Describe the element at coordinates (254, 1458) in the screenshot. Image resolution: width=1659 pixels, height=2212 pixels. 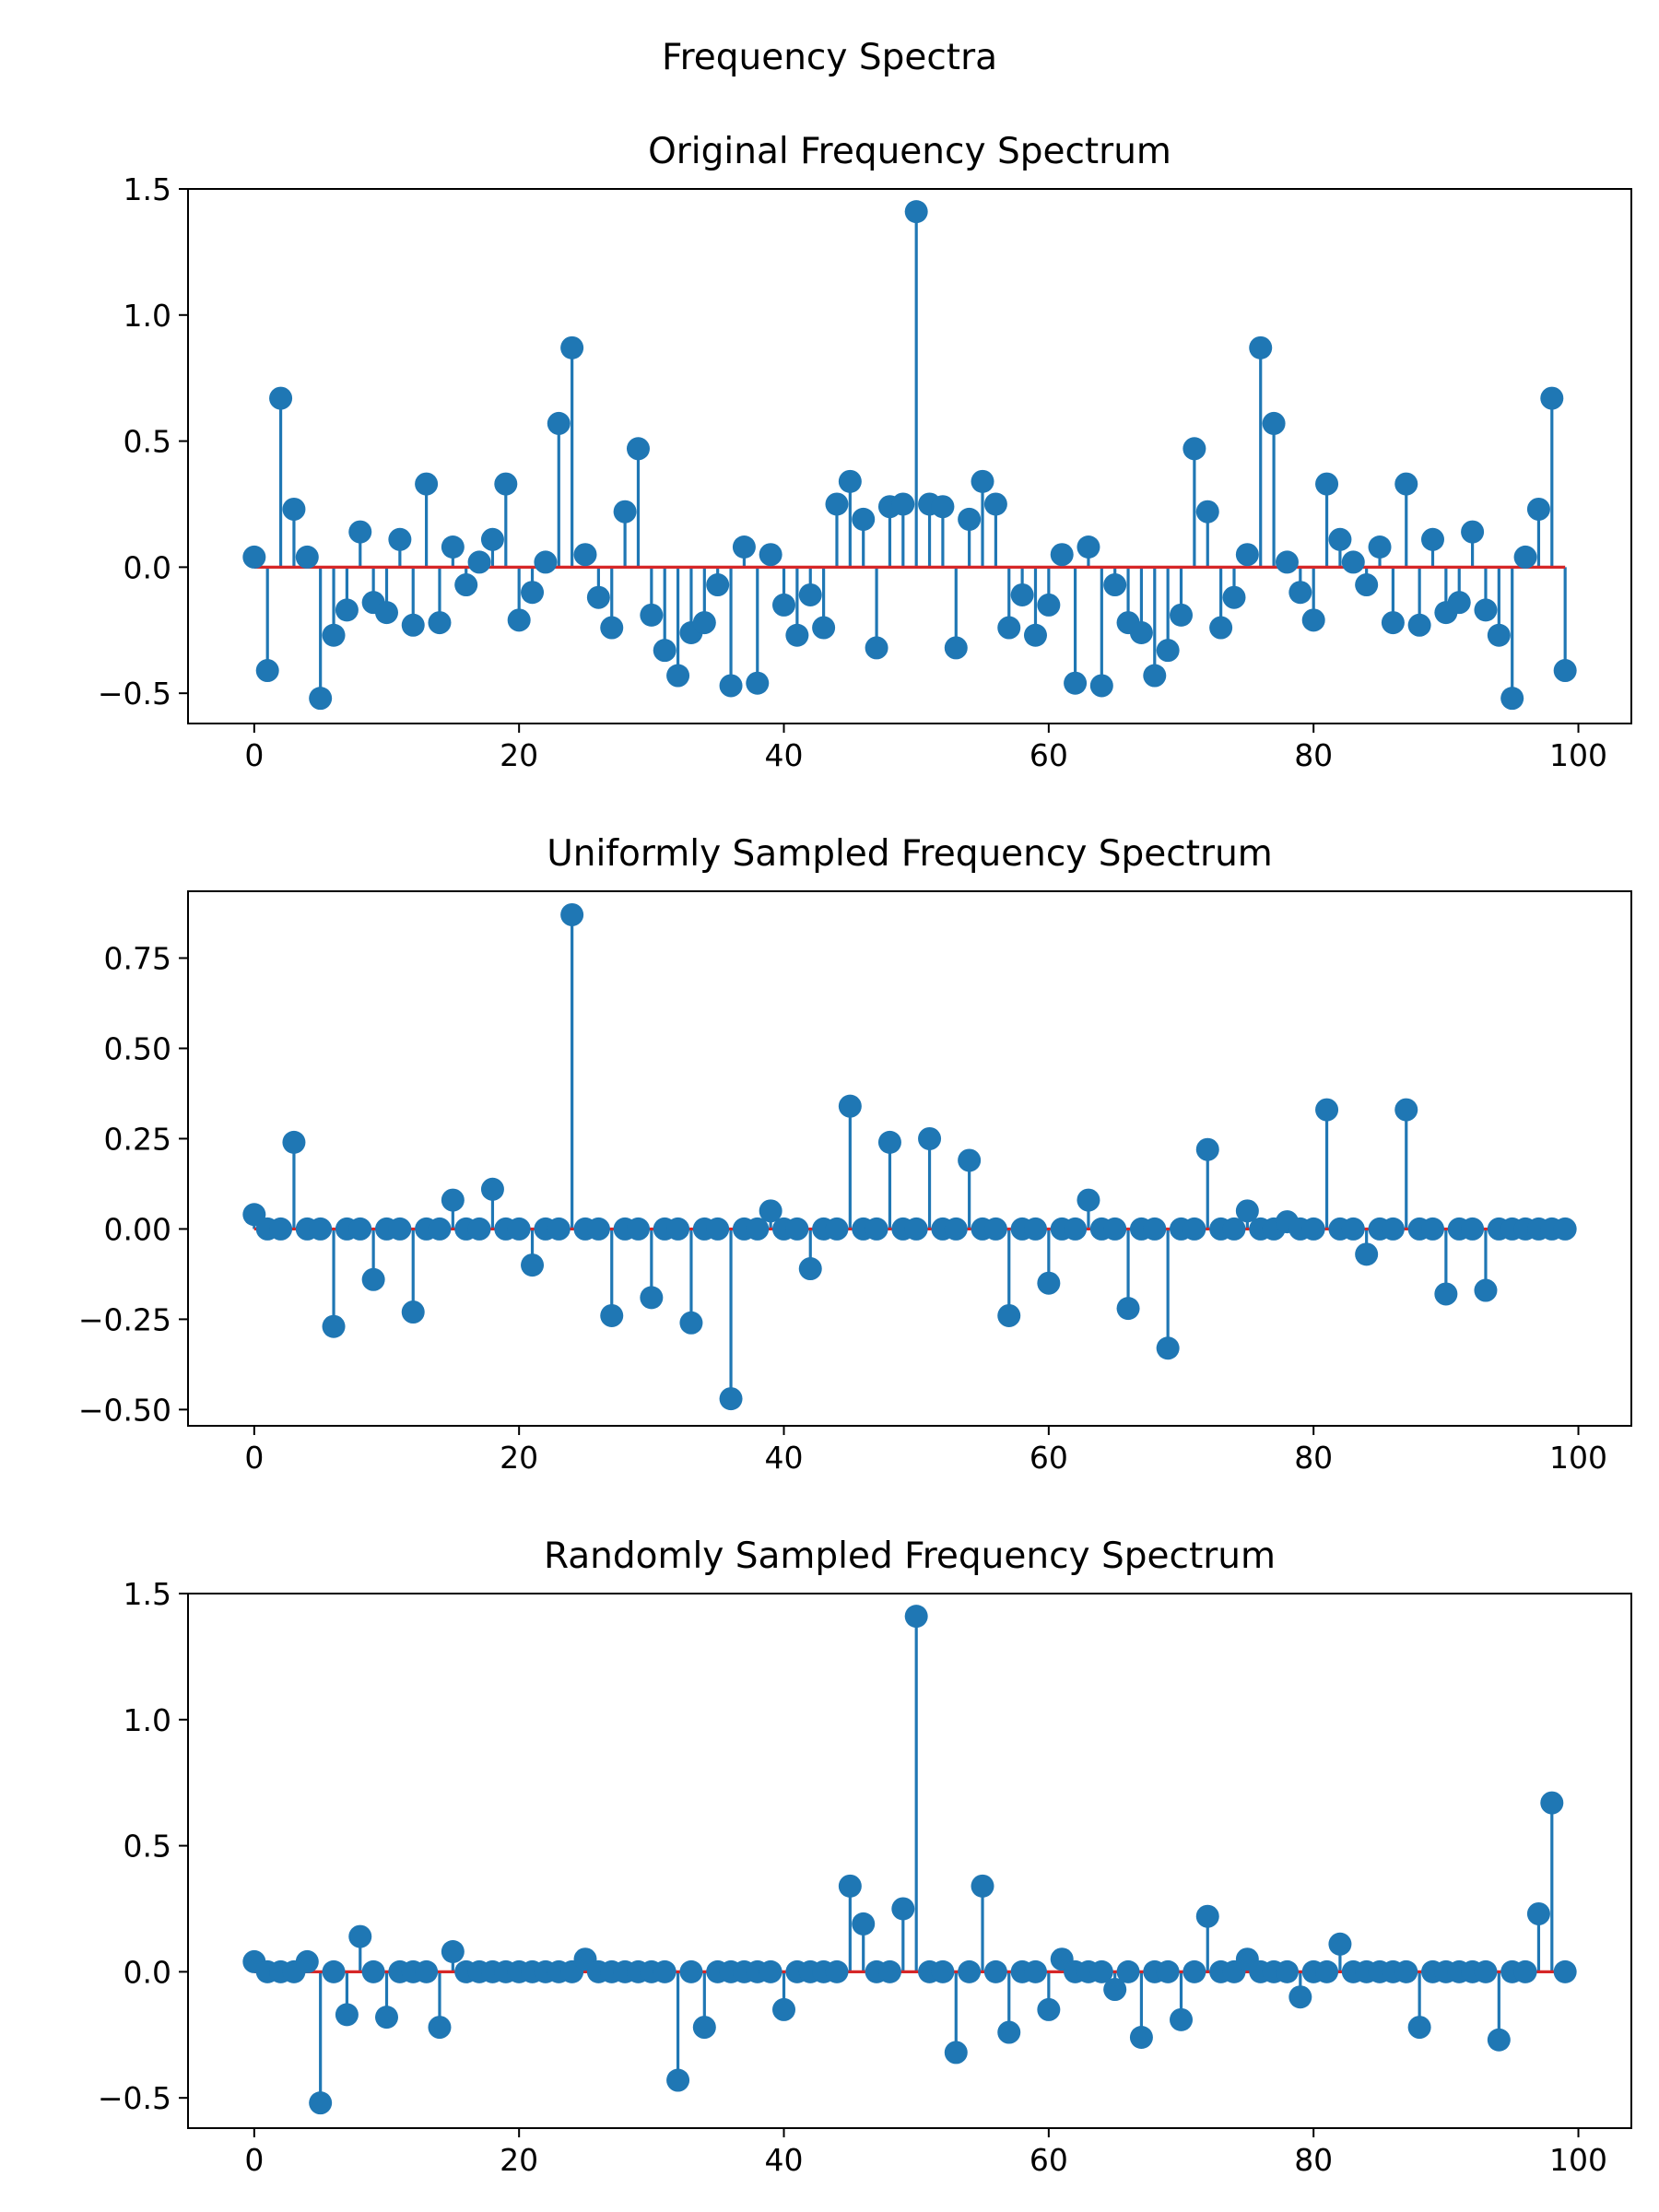
I see `x-tick-label: 0` at that location.